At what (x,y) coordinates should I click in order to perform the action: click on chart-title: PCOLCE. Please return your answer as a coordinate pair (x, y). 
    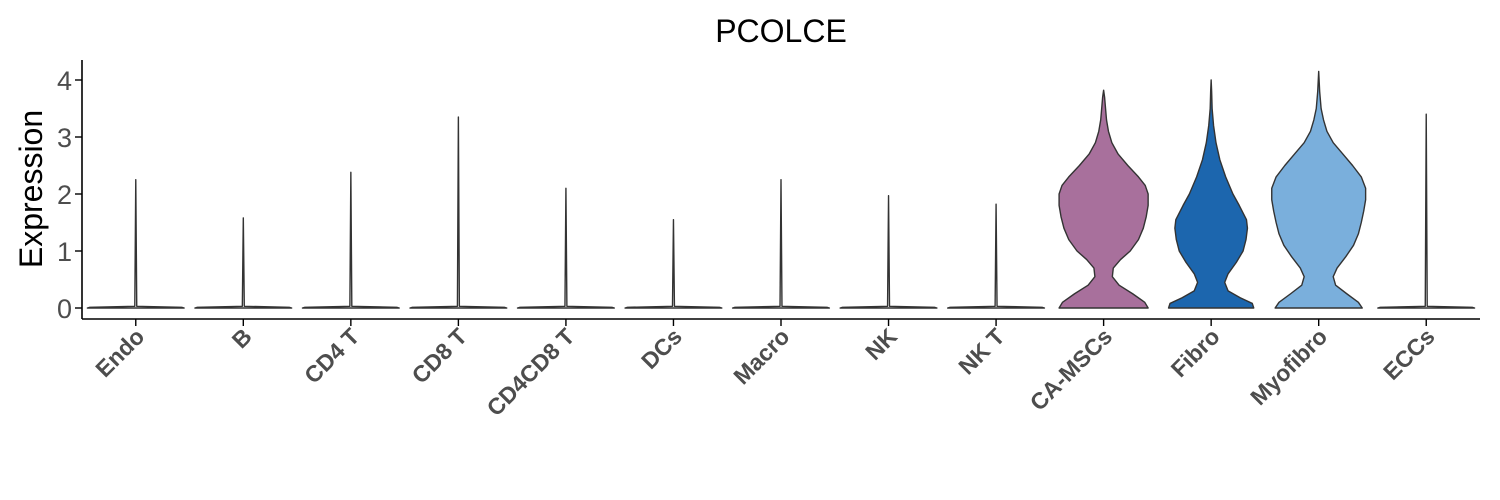
    Looking at the image, I should click on (781, 31).